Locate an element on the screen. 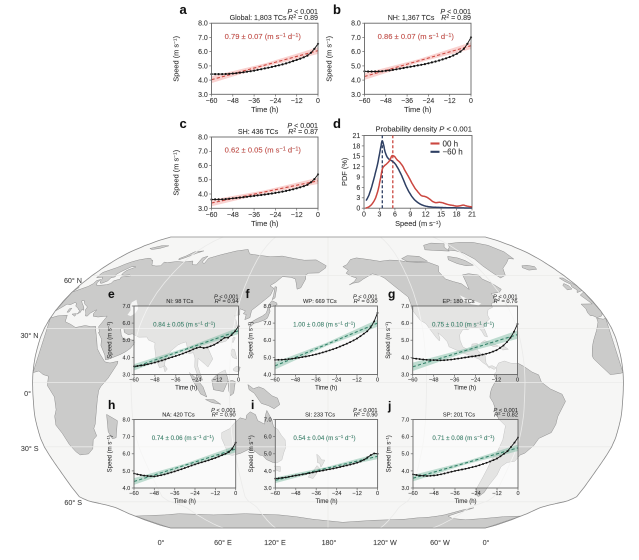 This screenshot has width=639, height=560. svg-text: R2 = 0.82 is located at coordinates (506, 414).